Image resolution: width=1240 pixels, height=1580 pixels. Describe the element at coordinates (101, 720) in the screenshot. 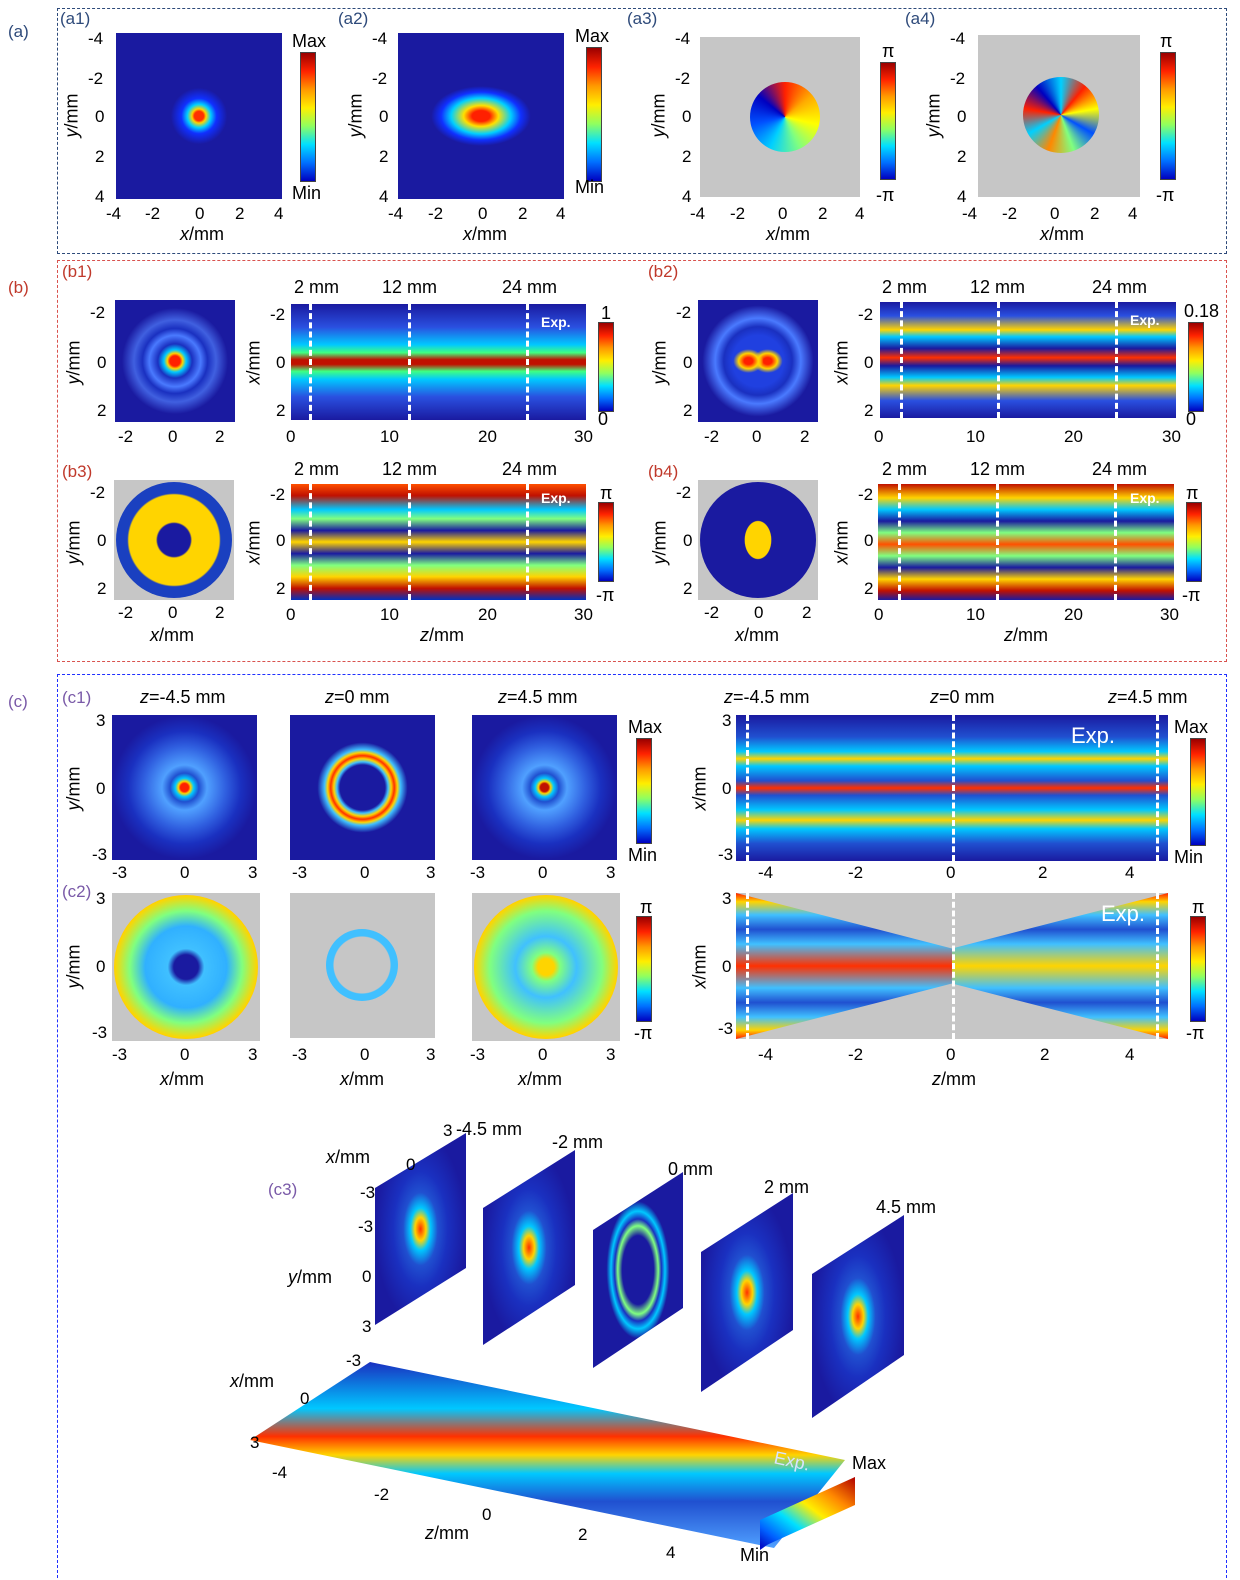

I see `c1-ytick: 3` at that location.